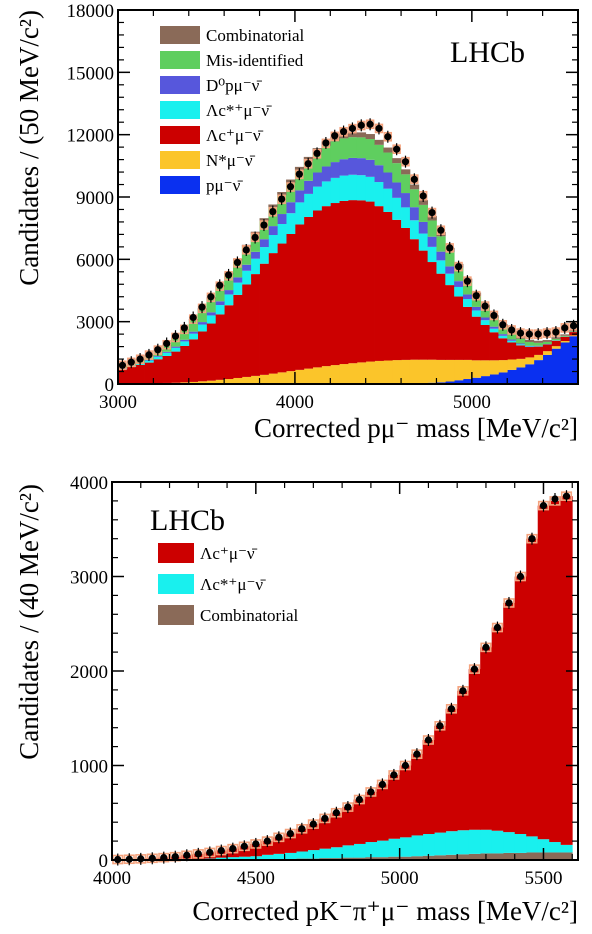  What do you see at coordinates (180, 35) in the screenshot?
I see `legend-swatch-combinatorial` at bounding box center [180, 35].